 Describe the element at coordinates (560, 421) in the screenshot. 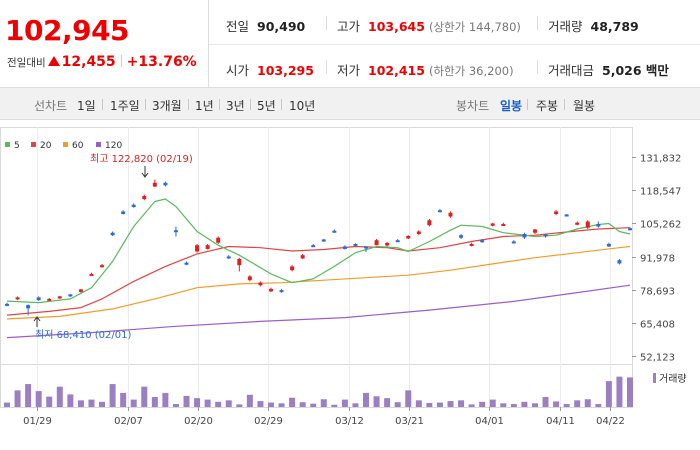

I see `x-tick-label: 04/11` at that location.